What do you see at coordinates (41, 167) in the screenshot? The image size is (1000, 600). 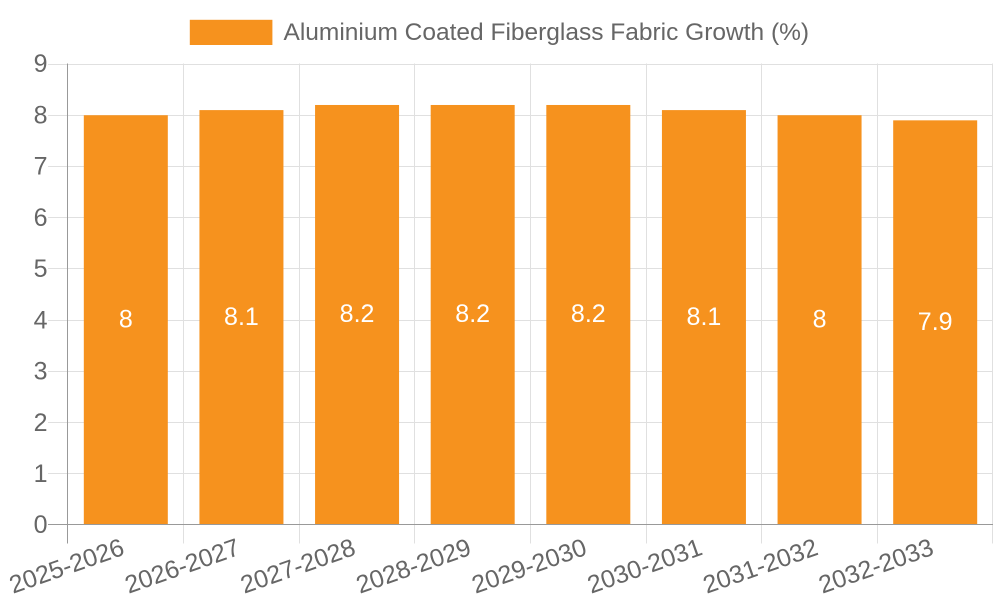 I see `svg-text: 7` at bounding box center [41, 167].